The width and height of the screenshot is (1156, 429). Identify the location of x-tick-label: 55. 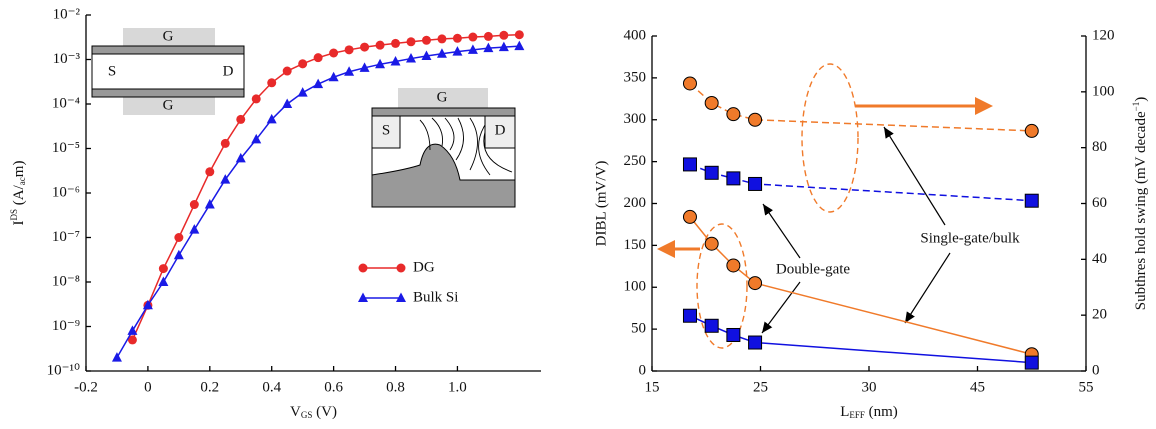
(1086, 387).